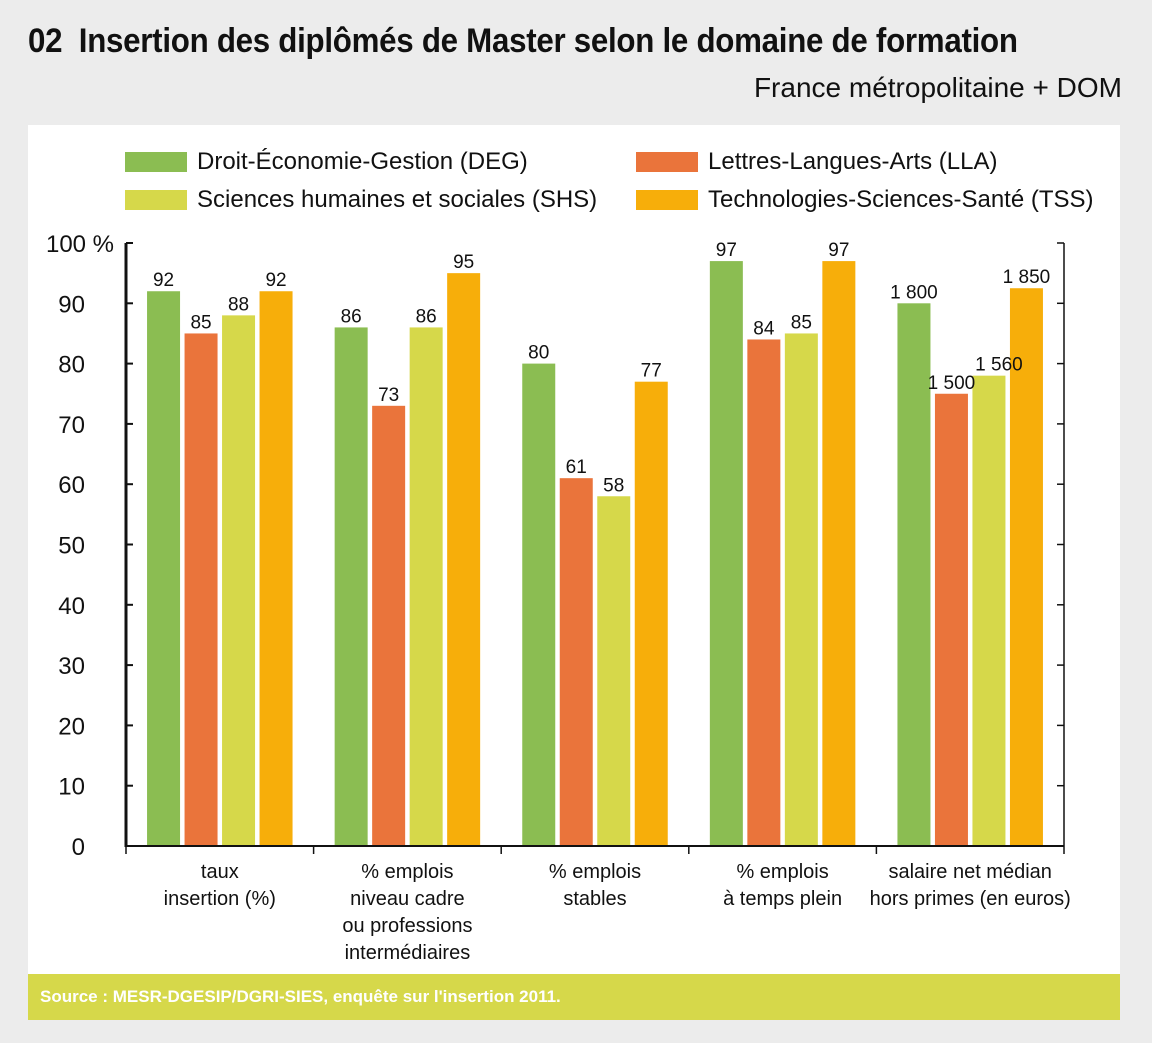 Image resolution: width=1152 pixels, height=1043 pixels. Describe the element at coordinates (78, 847) in the screenshot. I see `y-tick-label-0: 0` at that location.